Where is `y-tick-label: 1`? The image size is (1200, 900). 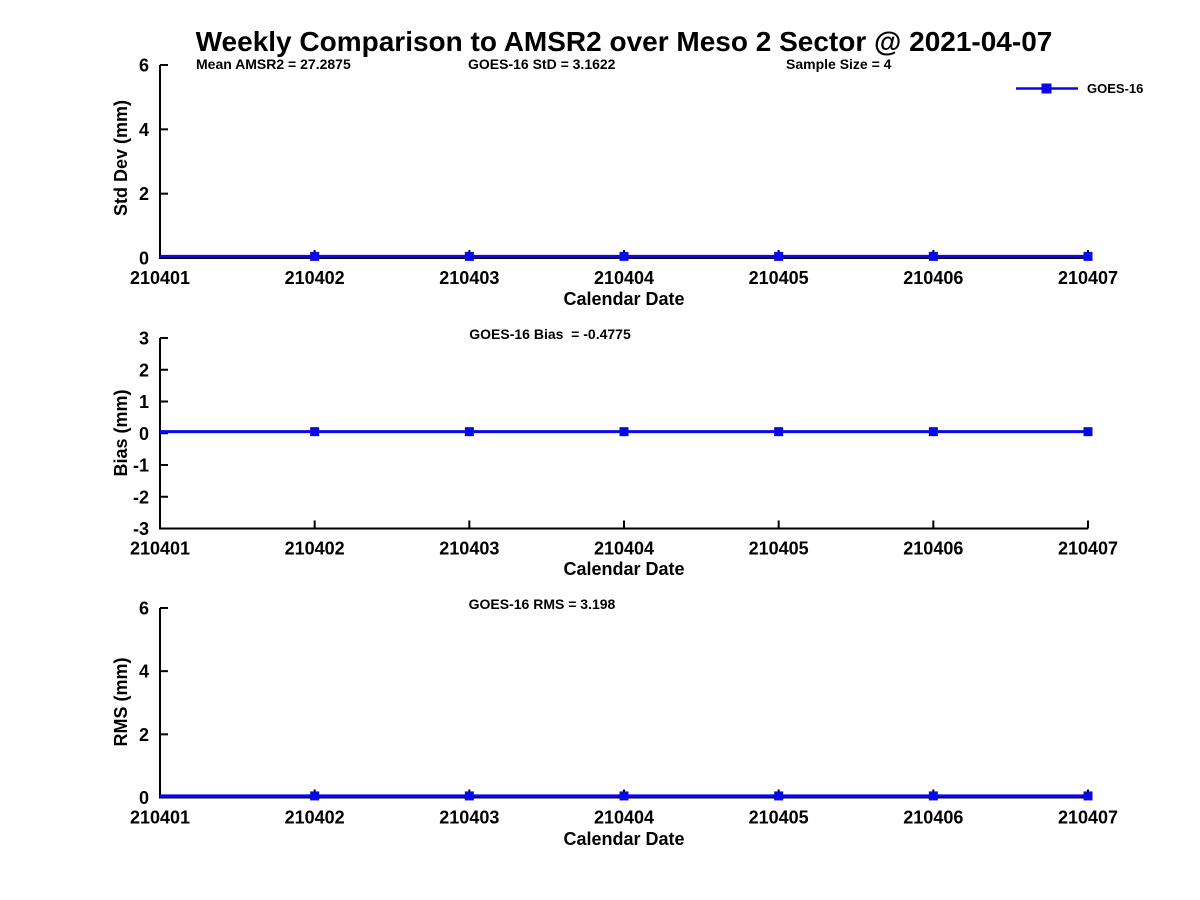 y-tick-label: 1 is located at coordinates (144, 402).